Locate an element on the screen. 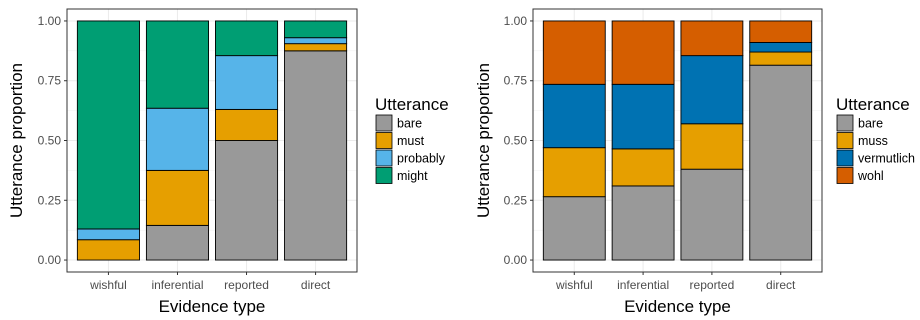  legend-swatch-vermutlich is located at coordinates (845, 158).